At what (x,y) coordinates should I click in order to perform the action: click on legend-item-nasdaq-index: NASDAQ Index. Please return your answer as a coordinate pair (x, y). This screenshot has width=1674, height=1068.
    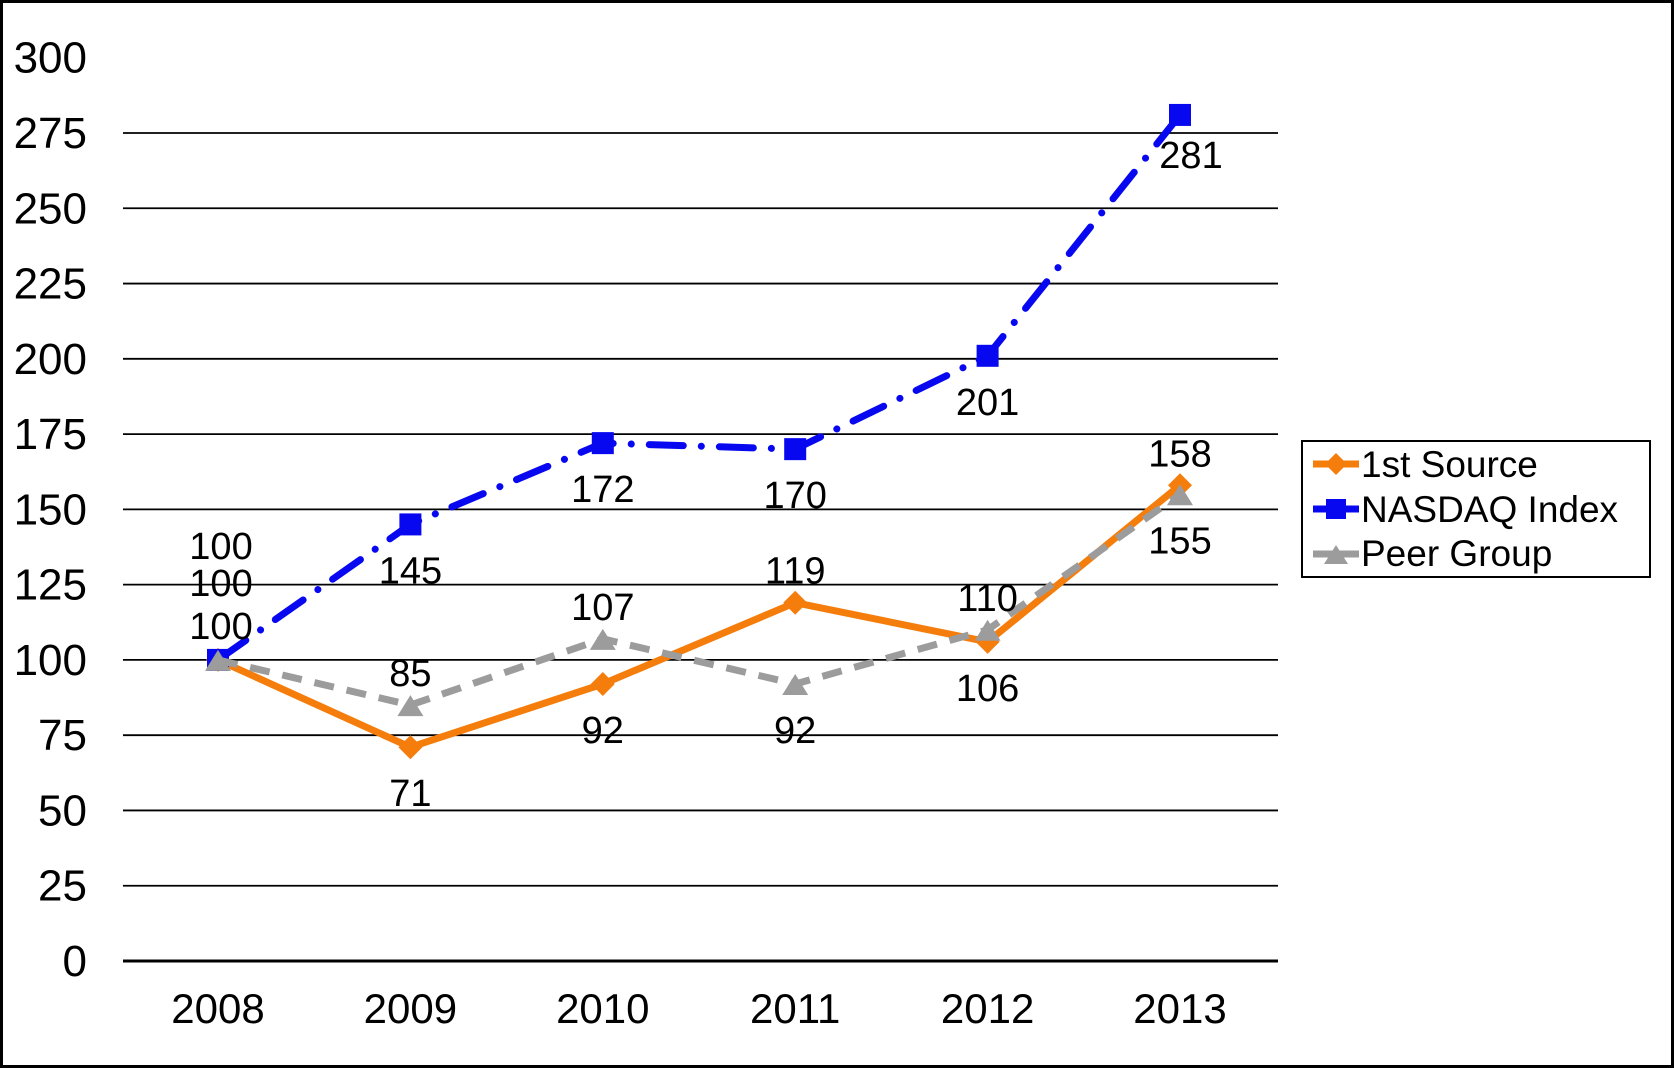
    Looking at the image, I should click on (1481, 509).